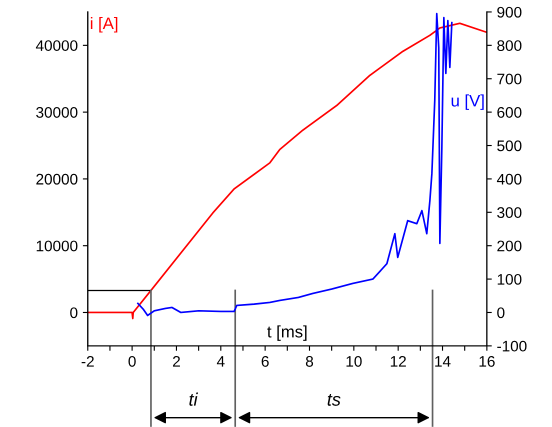  Describe the element at coordinates (509, 112) in the screenshot. I see `y2-tick-label: 600` at that location.